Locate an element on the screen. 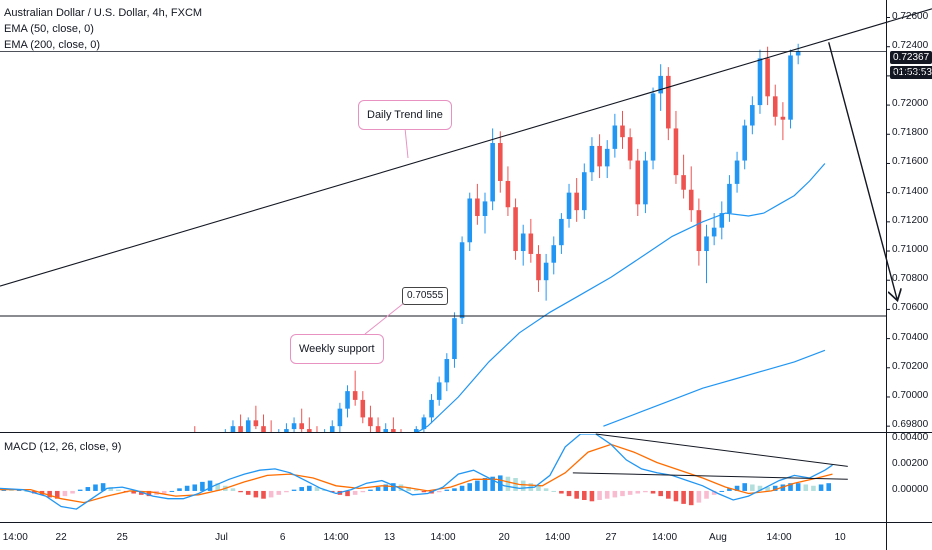 The image size is (932, 550). support-callout-pointer is located at coordinates (384, 318).